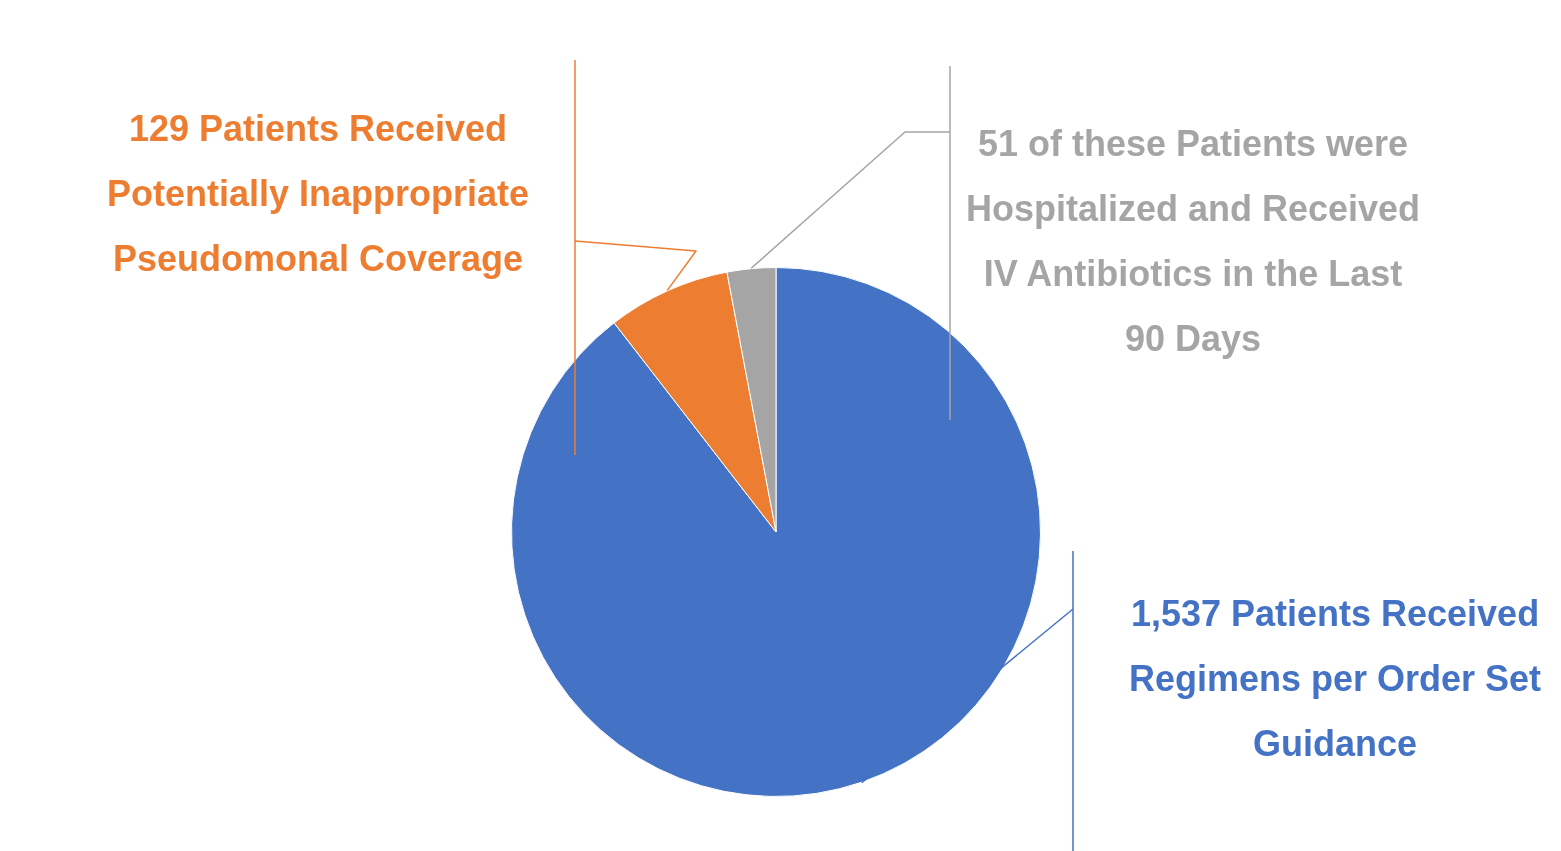  What do you see at coordinates (1193, 240) in the screenshot?
I see `slice-label: 51 of these Patients were Hospitalized and Received IV Antibiotics in the Last 90 Days` at bounding box center [1193, 240].